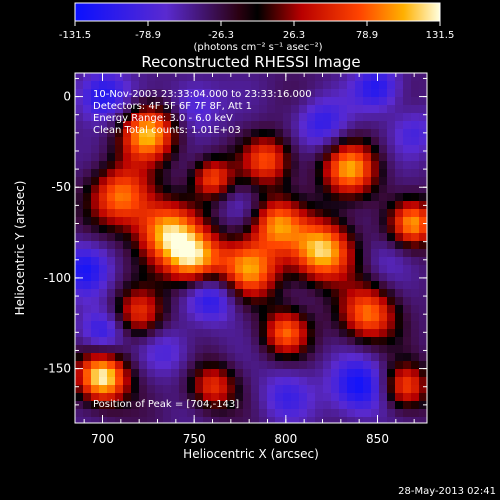 The height and width of the screenshot is (500, 500). I want to click on colorbar-tick-label: 131.5, so click(440, 35).